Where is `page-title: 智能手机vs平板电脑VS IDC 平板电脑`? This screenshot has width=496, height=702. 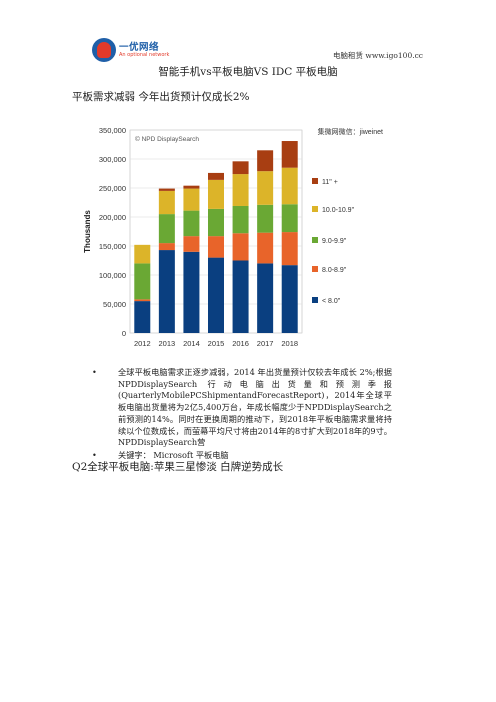
page-title: 智能手机vs平板电脑VS IDC 平板电脑 is located at coordinates (248, 72).